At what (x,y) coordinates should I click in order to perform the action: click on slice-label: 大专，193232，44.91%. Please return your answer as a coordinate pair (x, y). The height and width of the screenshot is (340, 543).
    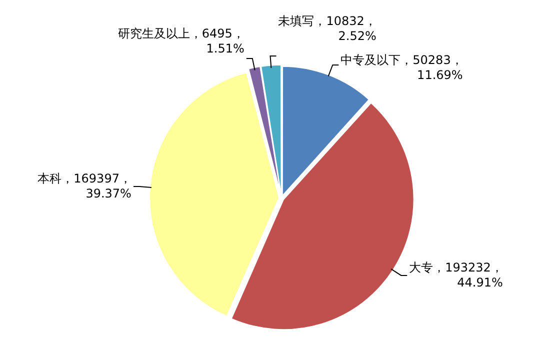
    Looking at the image, I should click on (456, 275).